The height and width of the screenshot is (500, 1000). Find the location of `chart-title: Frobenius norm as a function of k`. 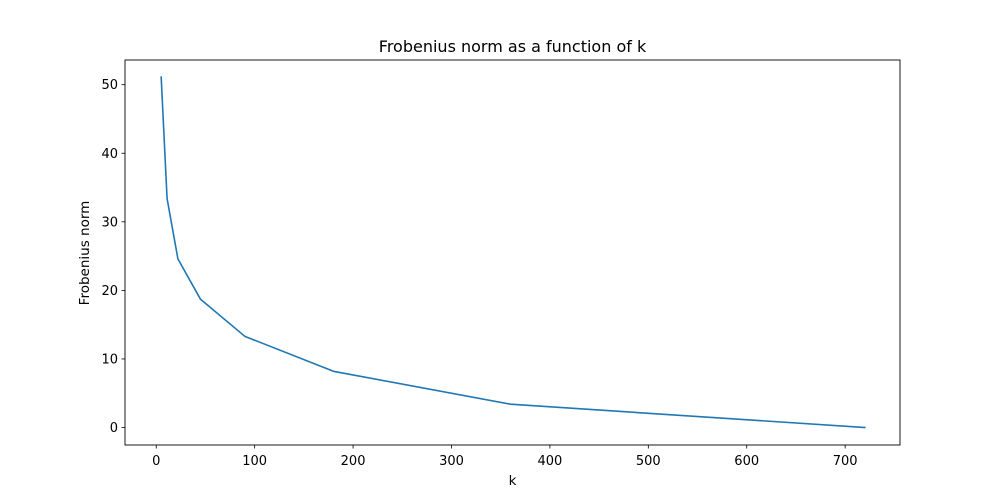

chart-title: Frobenius norm as a function of k is located at coordinates (513, 46).